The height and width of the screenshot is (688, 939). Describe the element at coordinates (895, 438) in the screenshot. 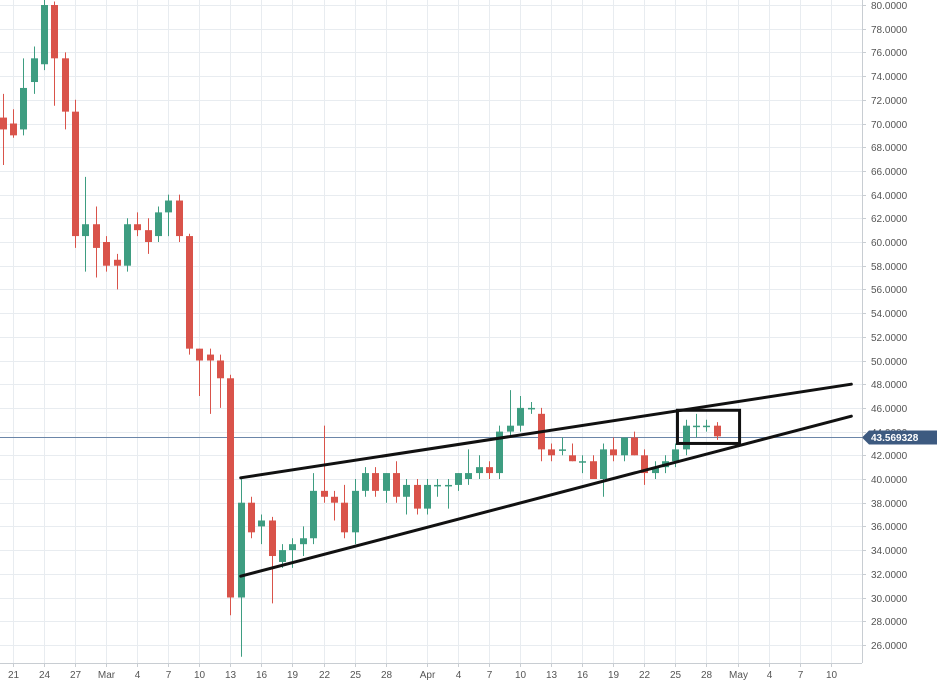

I see `current-price-label: 43.569328` at that location.